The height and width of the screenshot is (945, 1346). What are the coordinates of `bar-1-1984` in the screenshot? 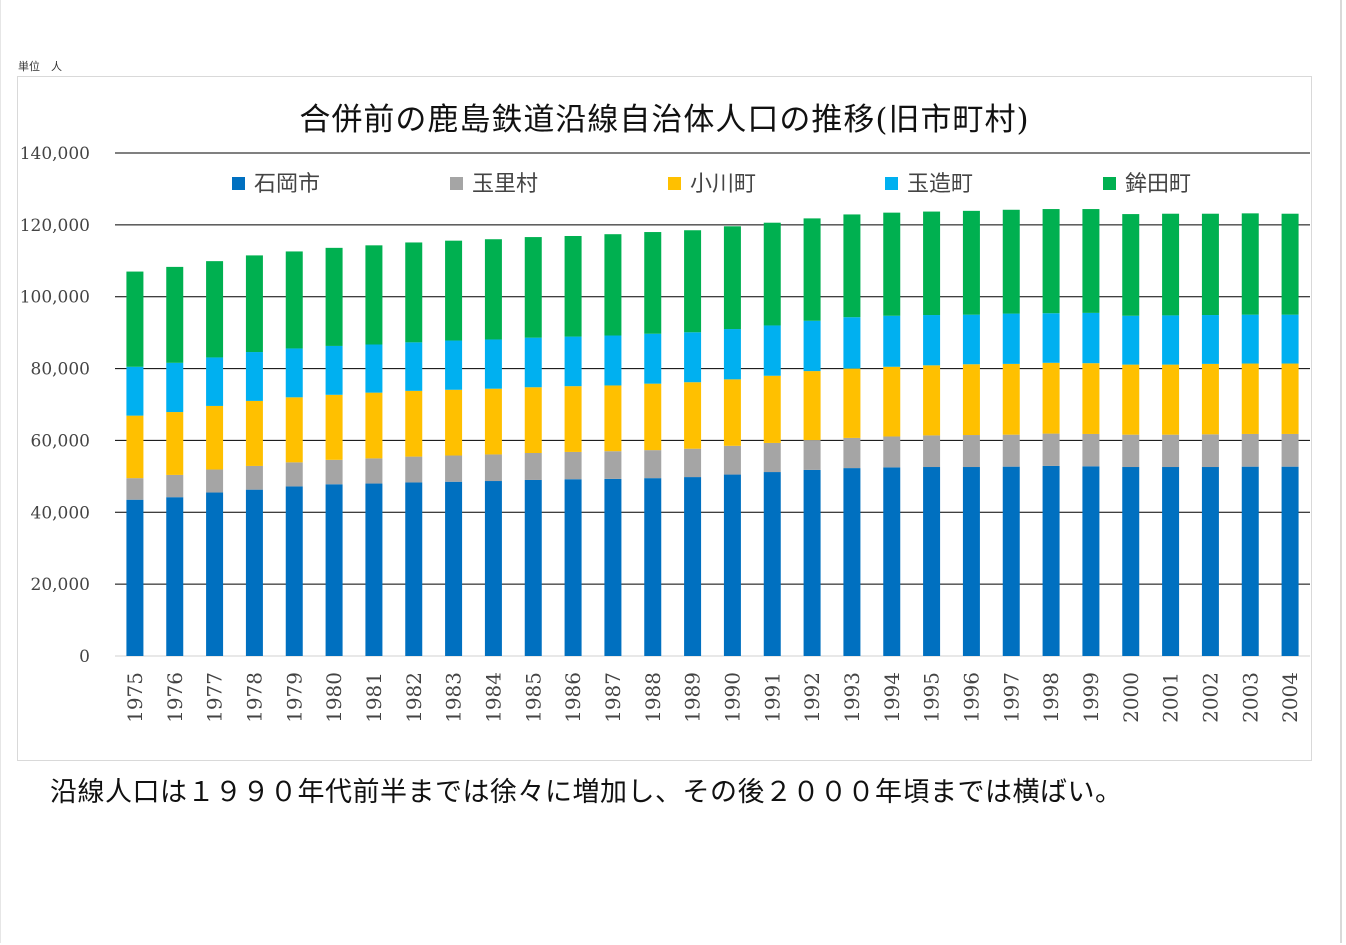 It's located at (493, 468).